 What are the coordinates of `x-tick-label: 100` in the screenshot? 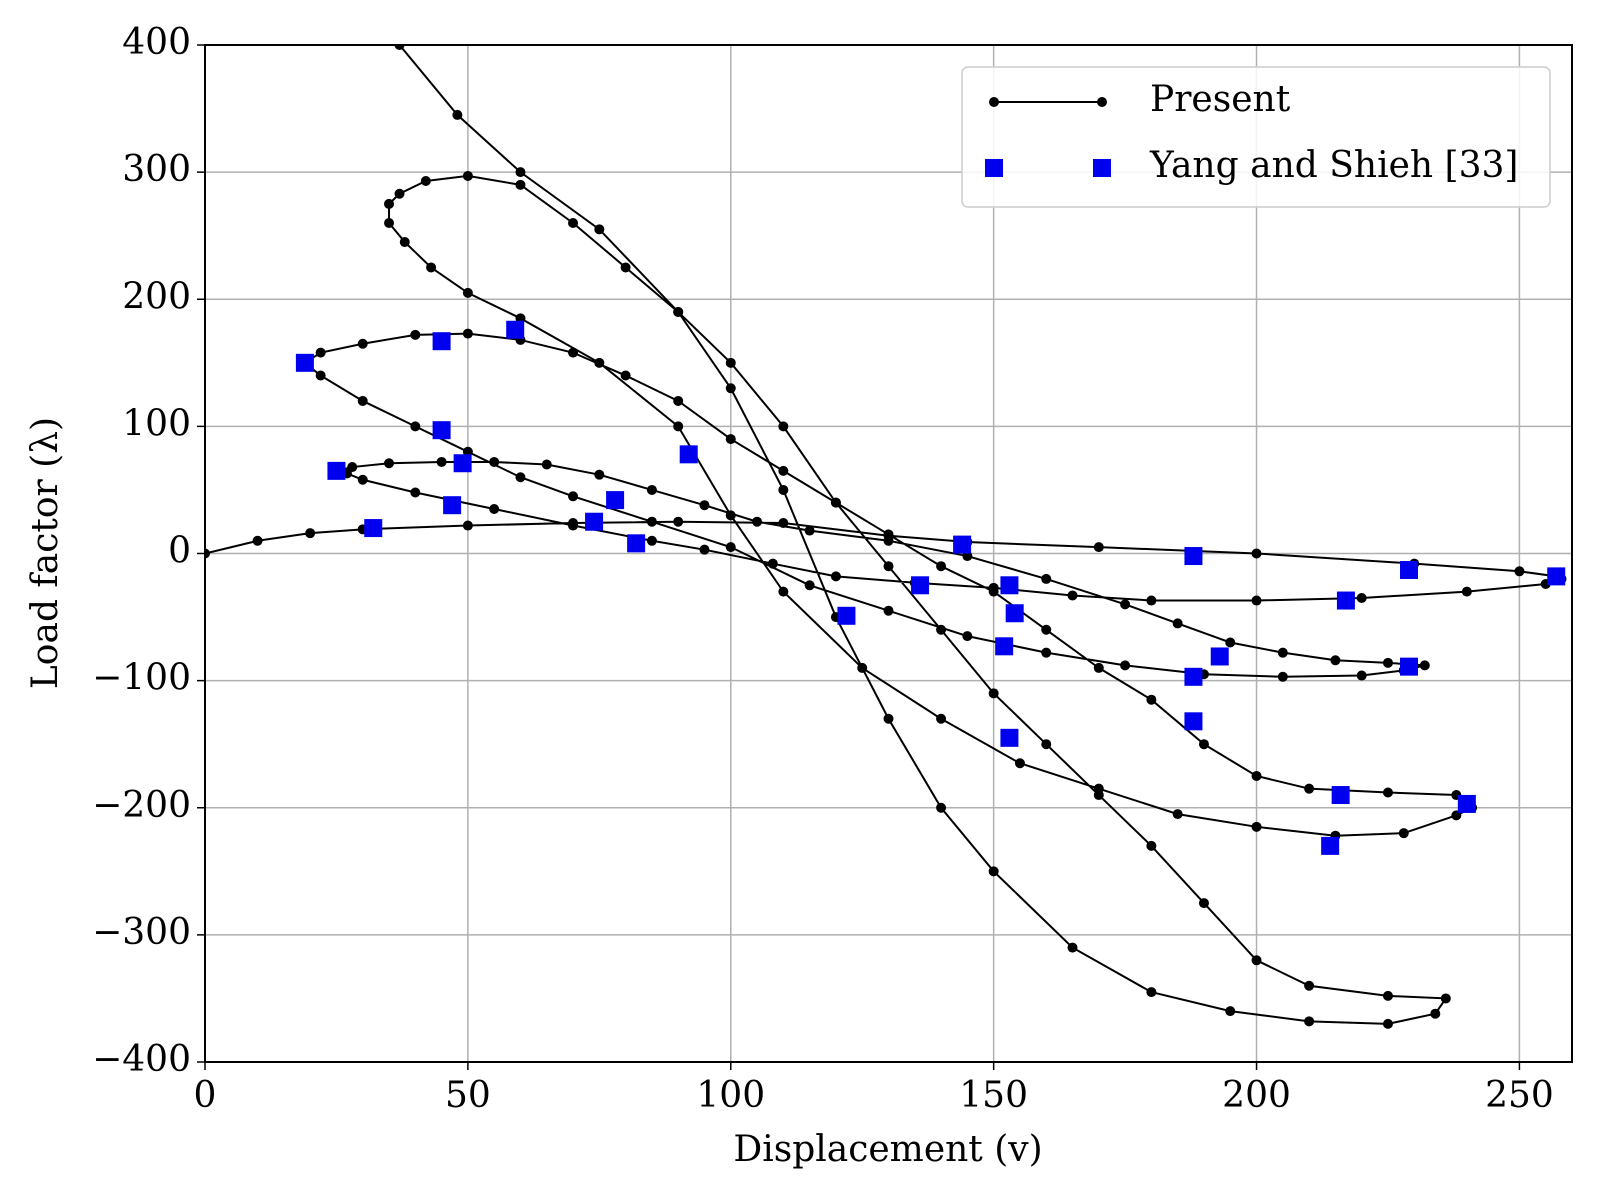 It's located at (730, 1095).